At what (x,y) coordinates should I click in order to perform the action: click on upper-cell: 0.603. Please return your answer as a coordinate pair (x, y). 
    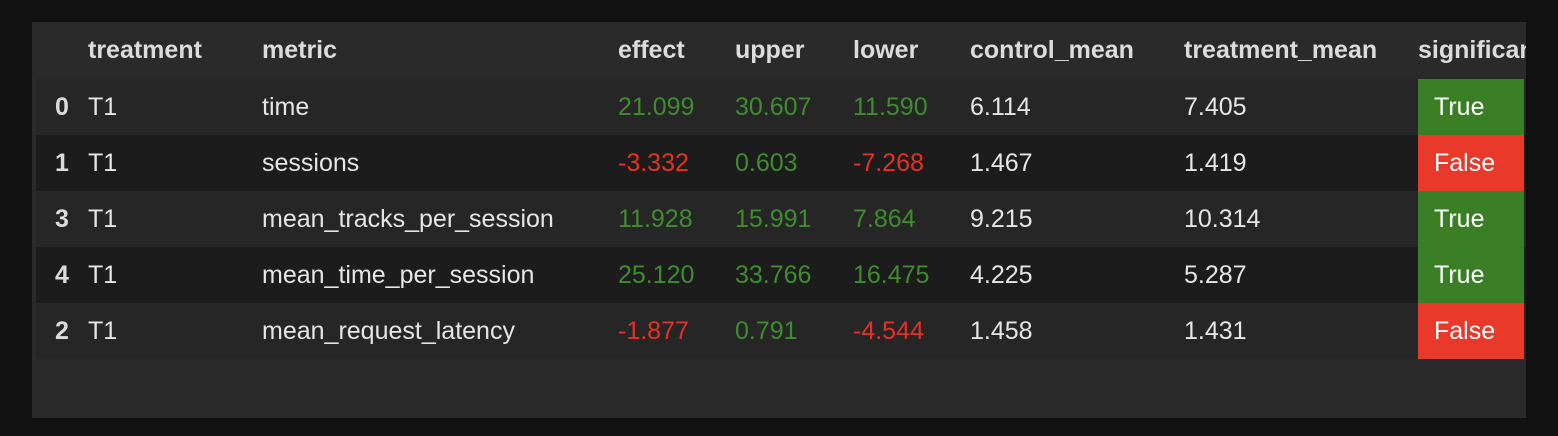
    Looking at the image, I should click on (766, 162).